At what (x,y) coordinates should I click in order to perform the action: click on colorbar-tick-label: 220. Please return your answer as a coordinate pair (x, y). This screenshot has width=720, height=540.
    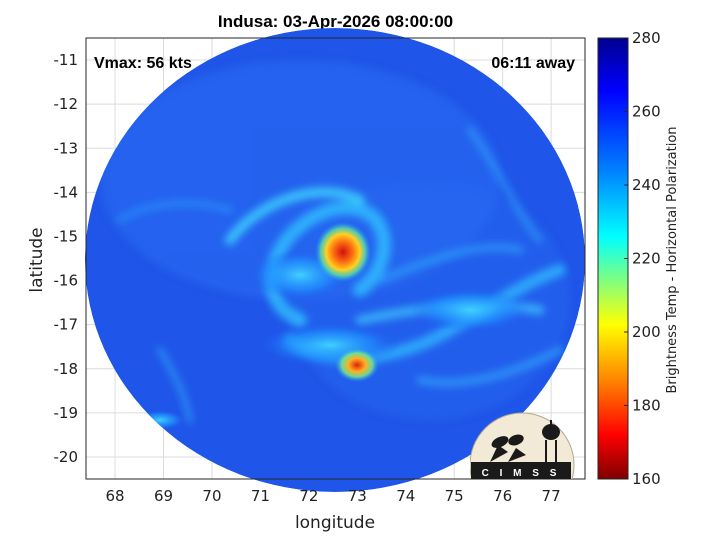
    Looking at the image, I should click on (646, 259).